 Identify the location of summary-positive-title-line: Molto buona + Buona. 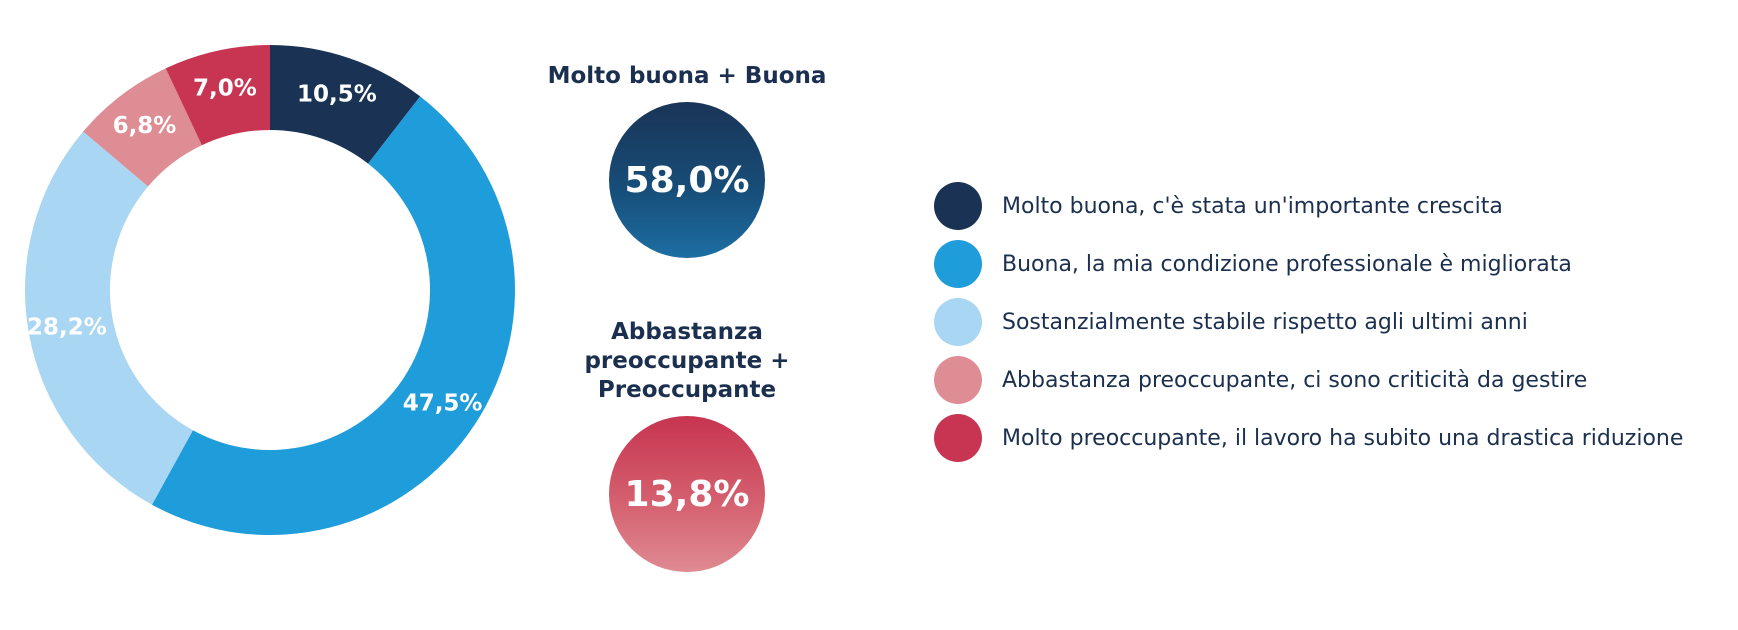
(687, 76).